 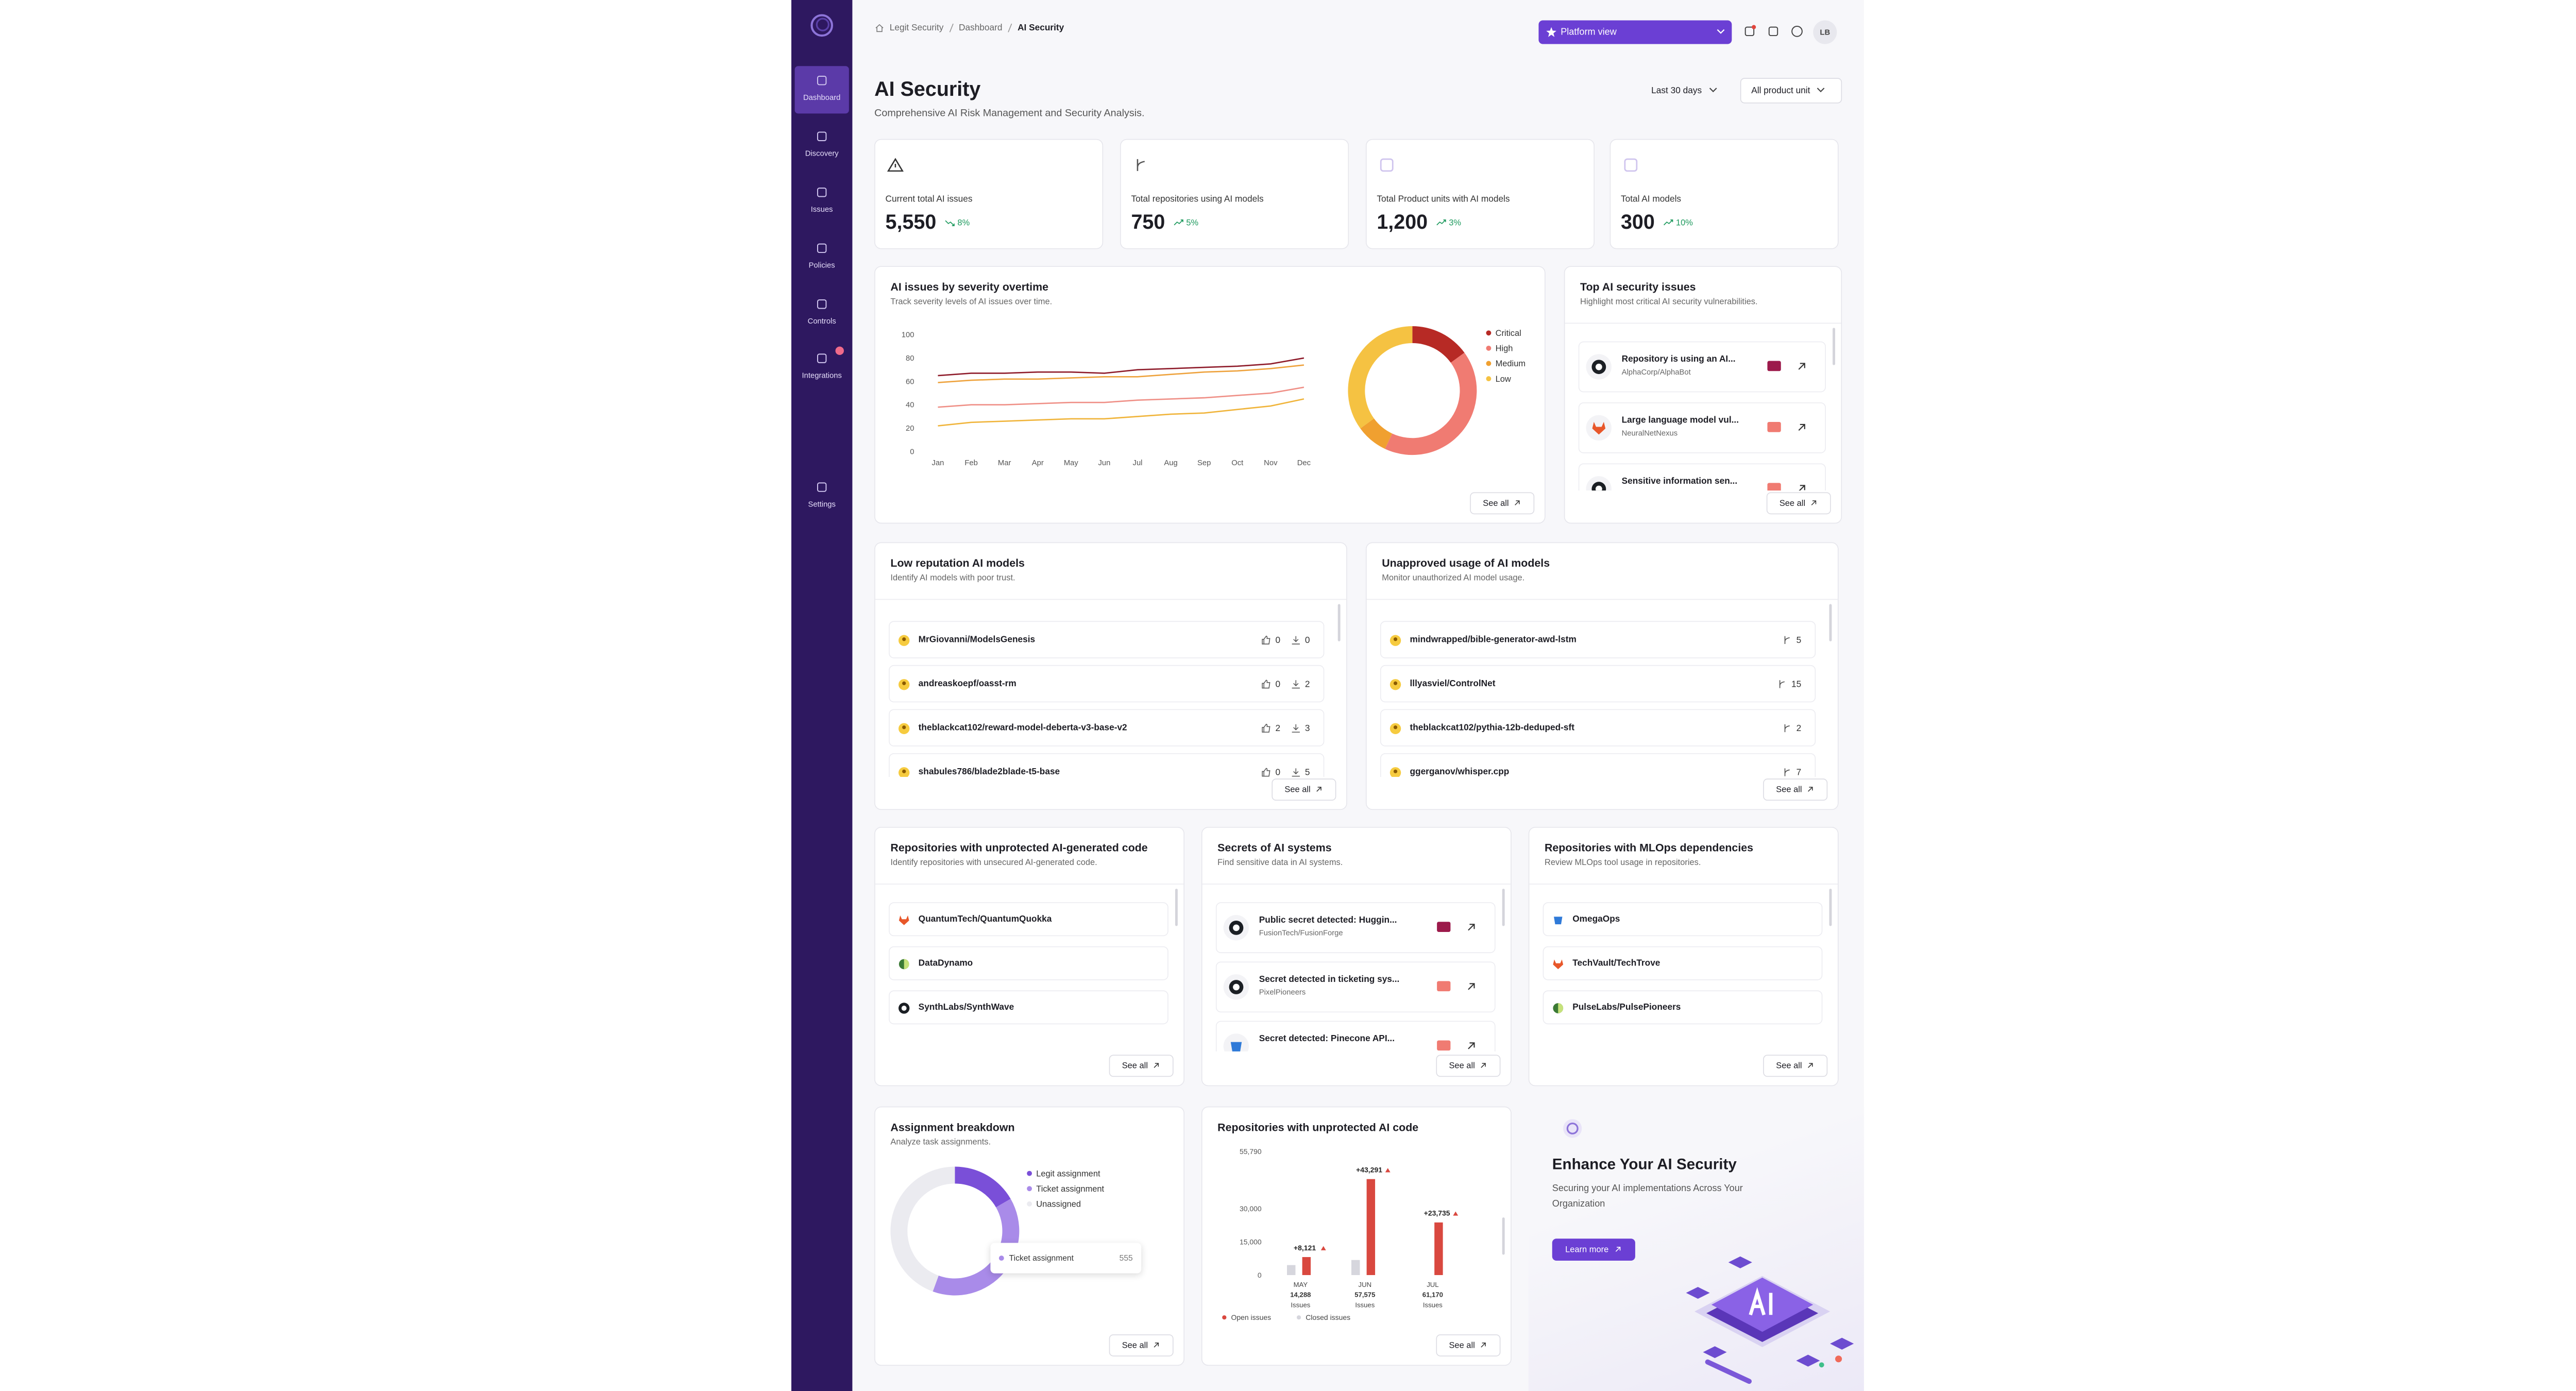 What do you see at coordinates (1266, 684) in the screenshot?
I see `thumb-icon-box` at bounding box center [1266, 684].